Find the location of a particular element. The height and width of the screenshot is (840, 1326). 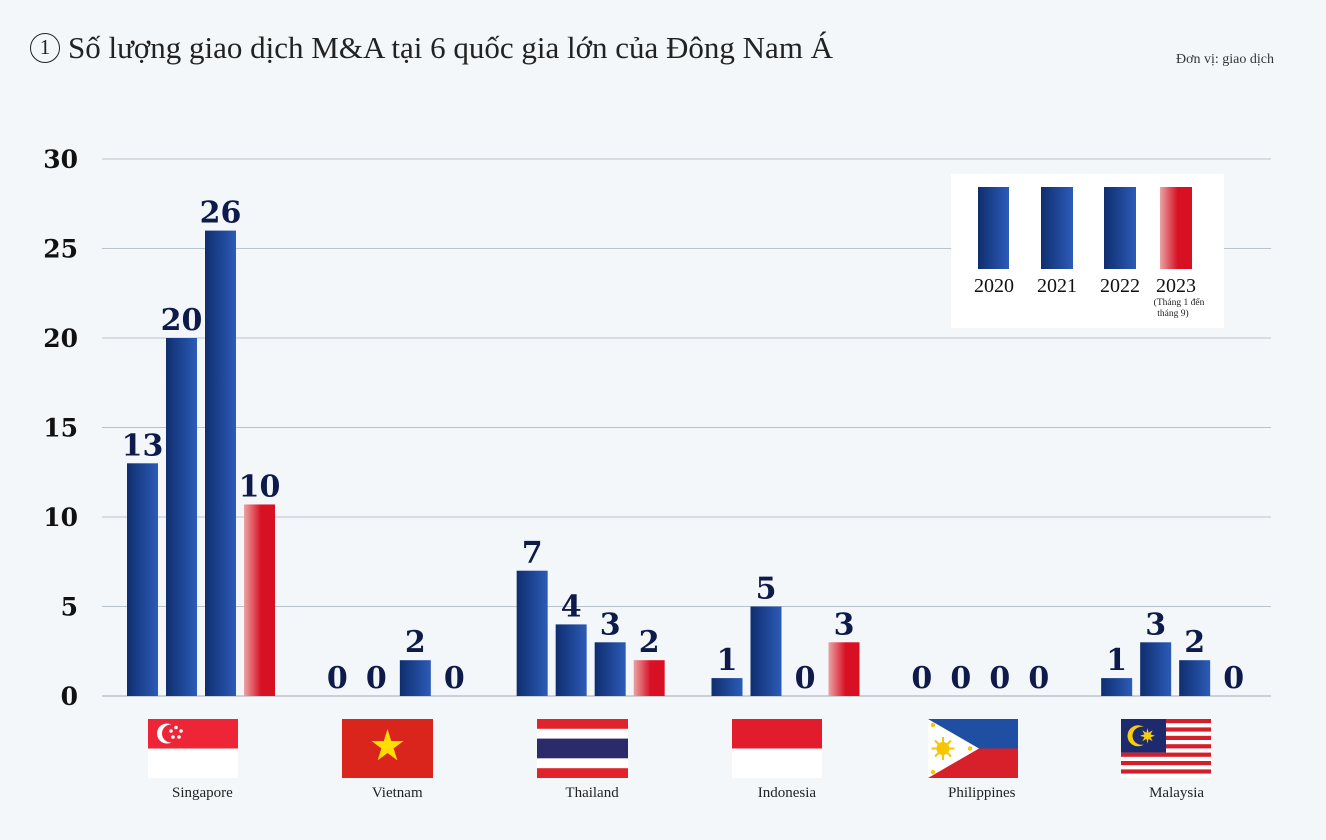

data-label: 4 is located at coordinates (571, 606).